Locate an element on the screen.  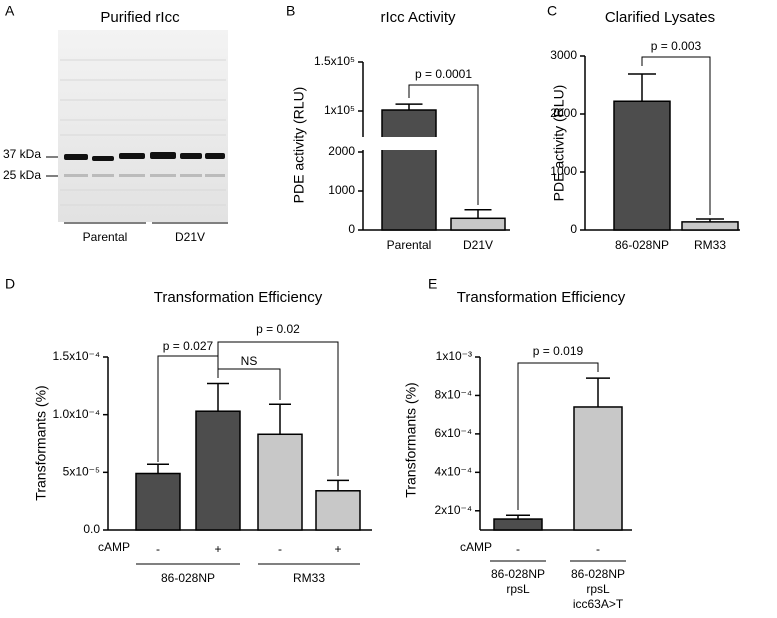
group-label: 86-028NP is located at coordinates (188, 578).